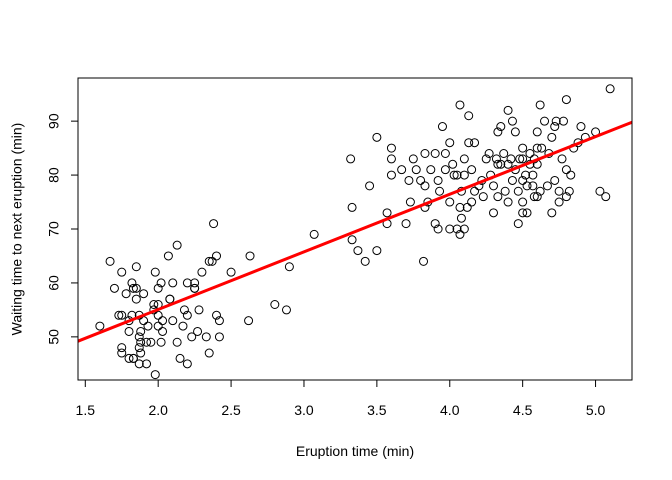  Describe the element at coordinates (231, 410) in the screenshot. I see `x-tick-label: 2.5` at that location.